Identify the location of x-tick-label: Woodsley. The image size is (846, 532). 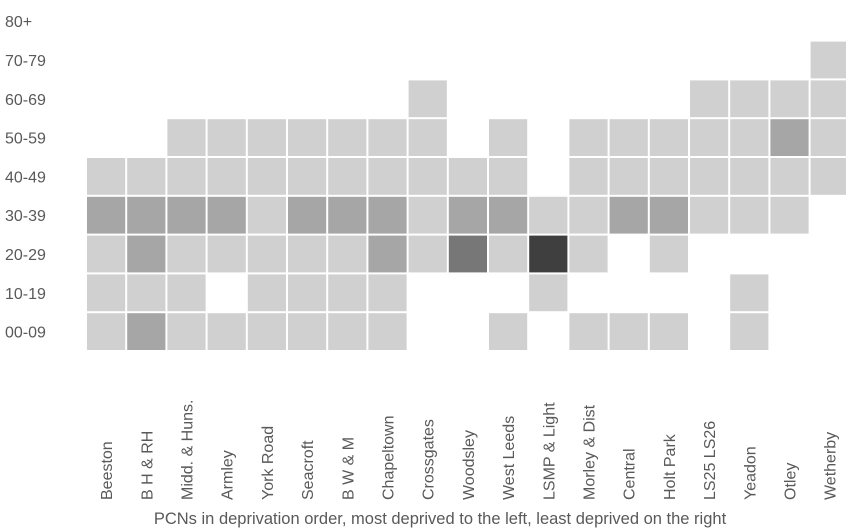
(469, 465).